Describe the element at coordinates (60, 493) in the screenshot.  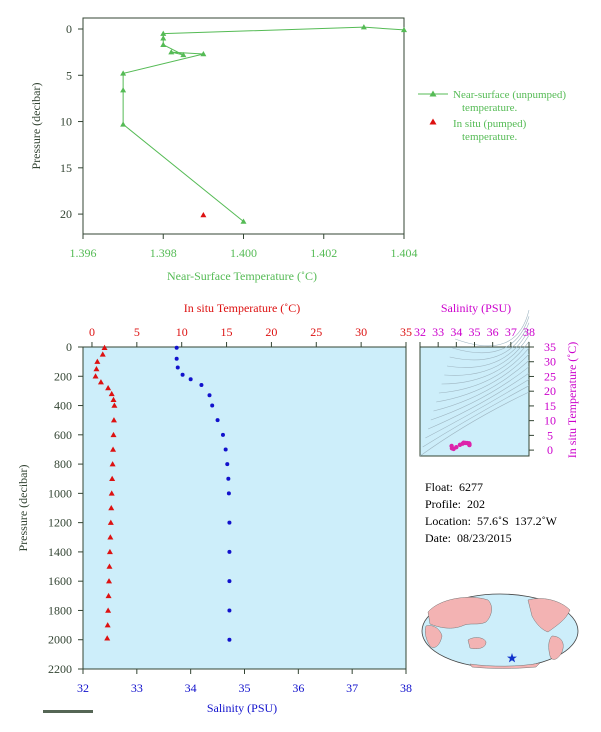
I see `main-y-tick-label: 1000` at that location.